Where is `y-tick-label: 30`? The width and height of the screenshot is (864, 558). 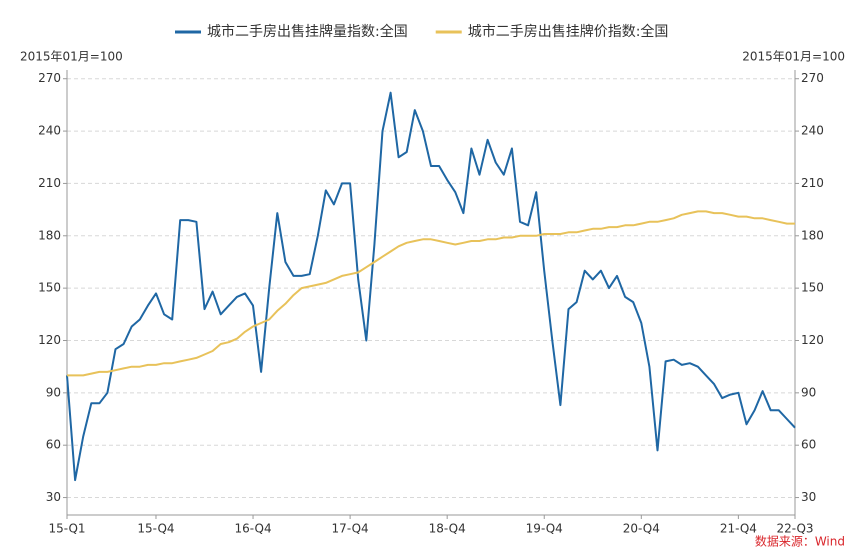 y-tick-label: 30 is located at coordinates (53, 497).